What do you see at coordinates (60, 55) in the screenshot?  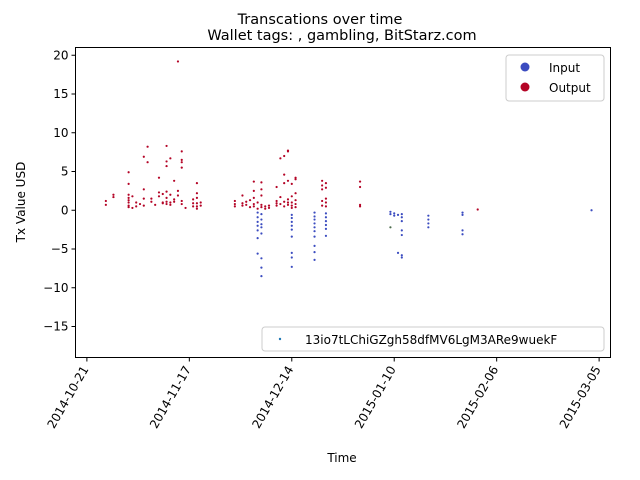 I see `y-tick-label: 20` at bounding box center [60, 55].